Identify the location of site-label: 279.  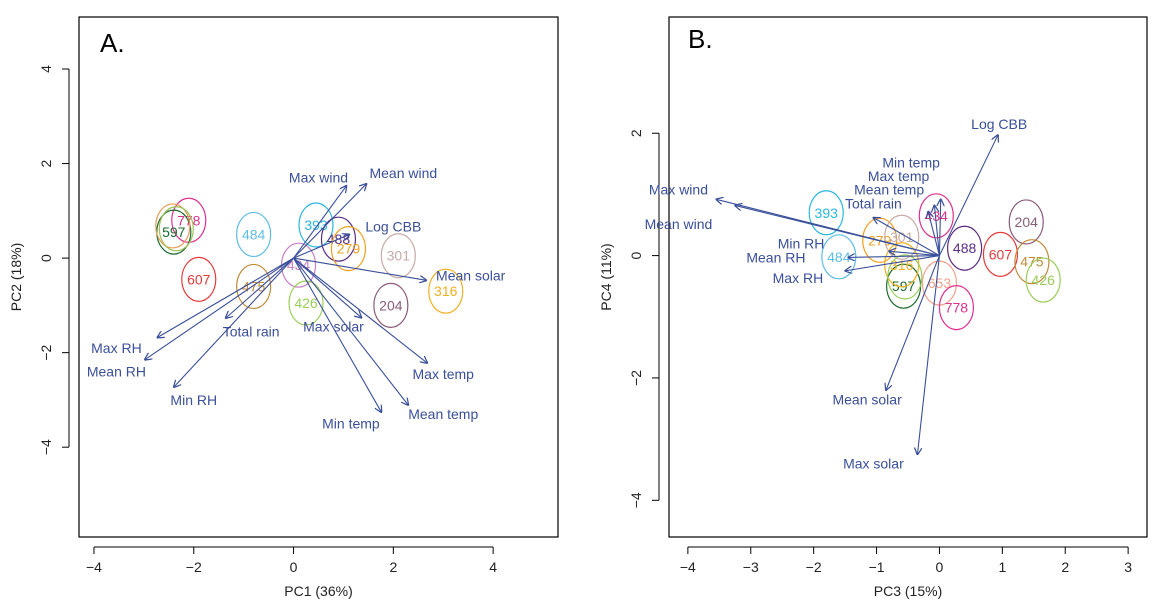
(349, 249).